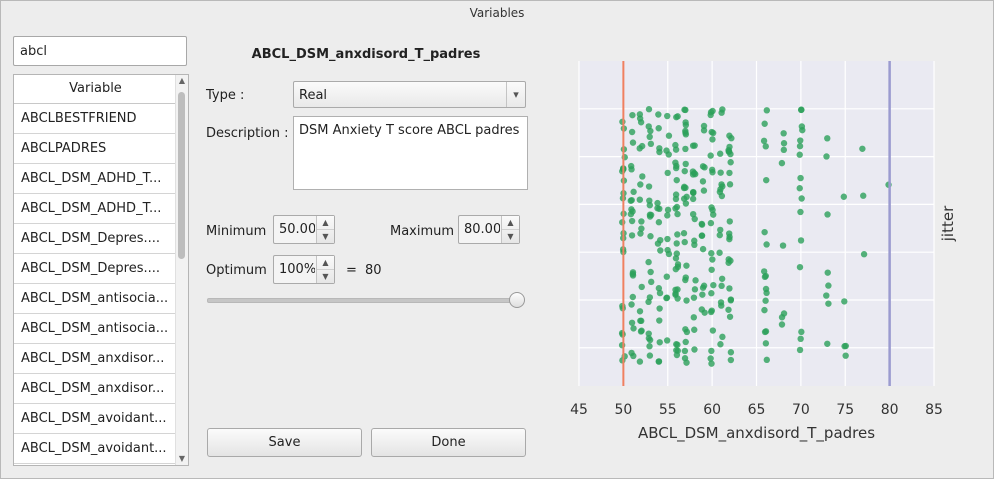 This screenshot has height=479, width=994. Describe the element at coordinates (182, 80) in the screenshot. I see `scroll-up-icon: ▲` at that location.